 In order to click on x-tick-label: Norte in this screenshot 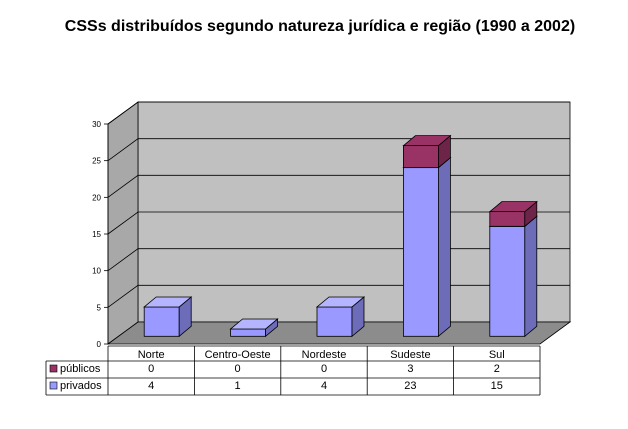, I will do `click(151, 355)`.